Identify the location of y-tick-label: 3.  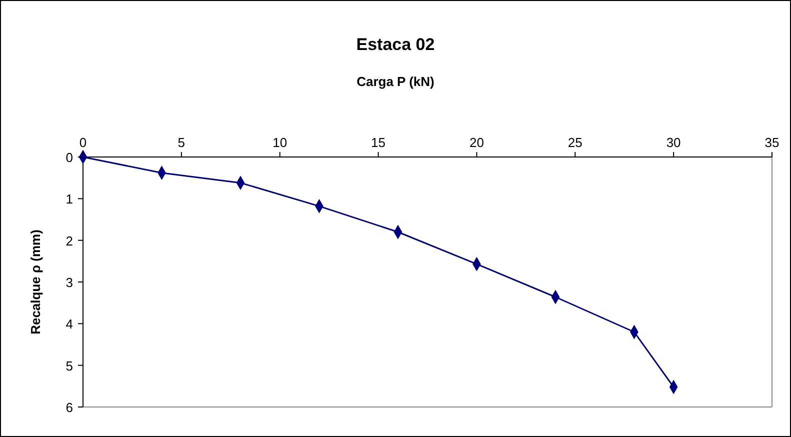
(69, 282).